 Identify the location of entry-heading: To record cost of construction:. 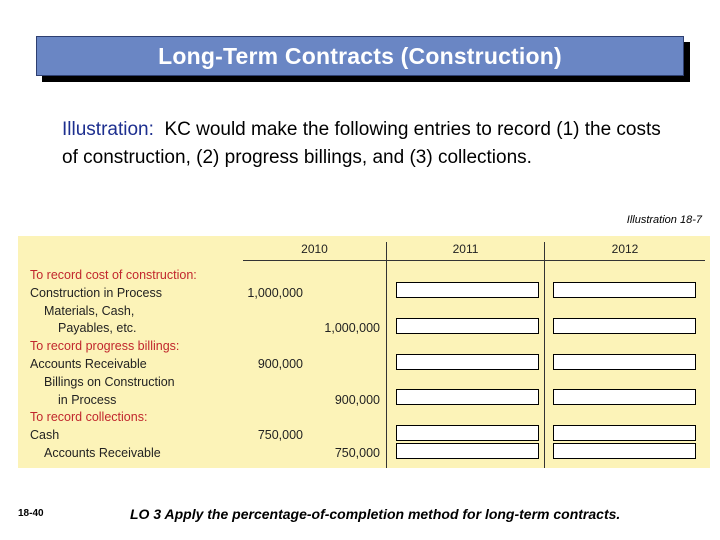
(113, 275).